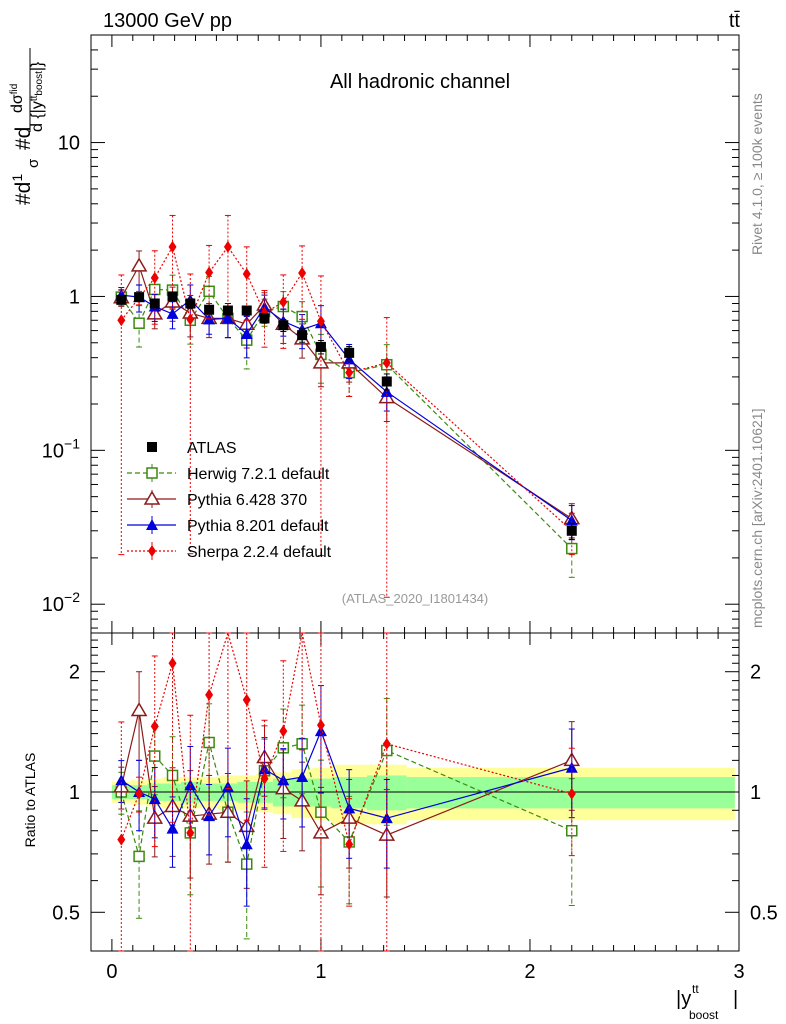  I want to click on rivet-version-label: Rivet 4.1.0, ≥ 100k events, so click(757, 174).